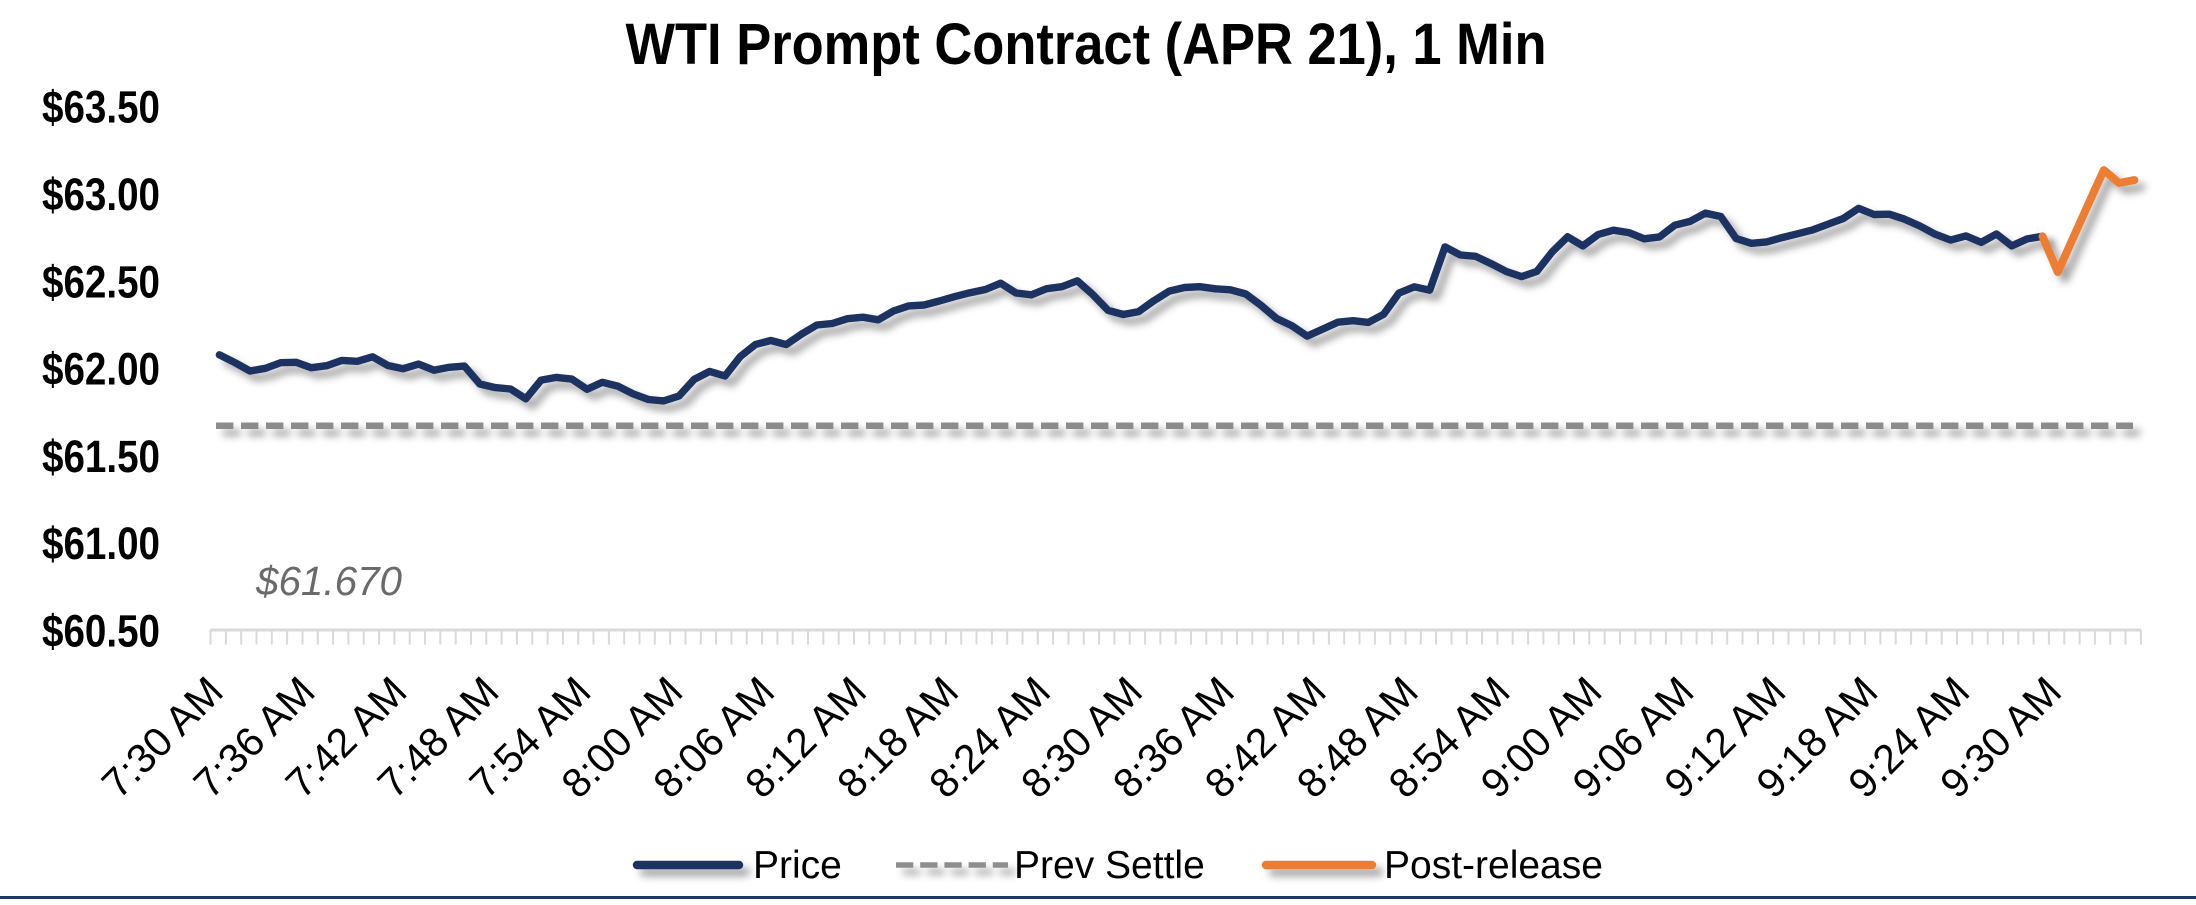 The height and width of the screenshot is (905, 2196). Describe the element at coordinates (101, 369) in the screenshot. I see `svg-text: $62.00` at that location.